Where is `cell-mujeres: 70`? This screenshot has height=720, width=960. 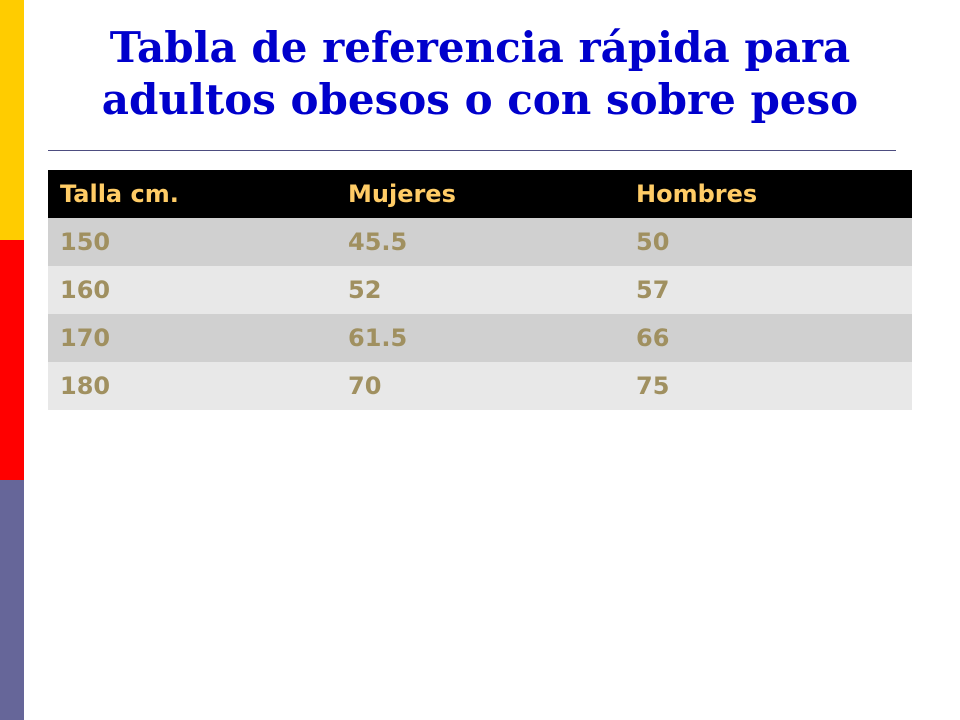 cell-mujeres: 70 is located at coordinates (365, 386).